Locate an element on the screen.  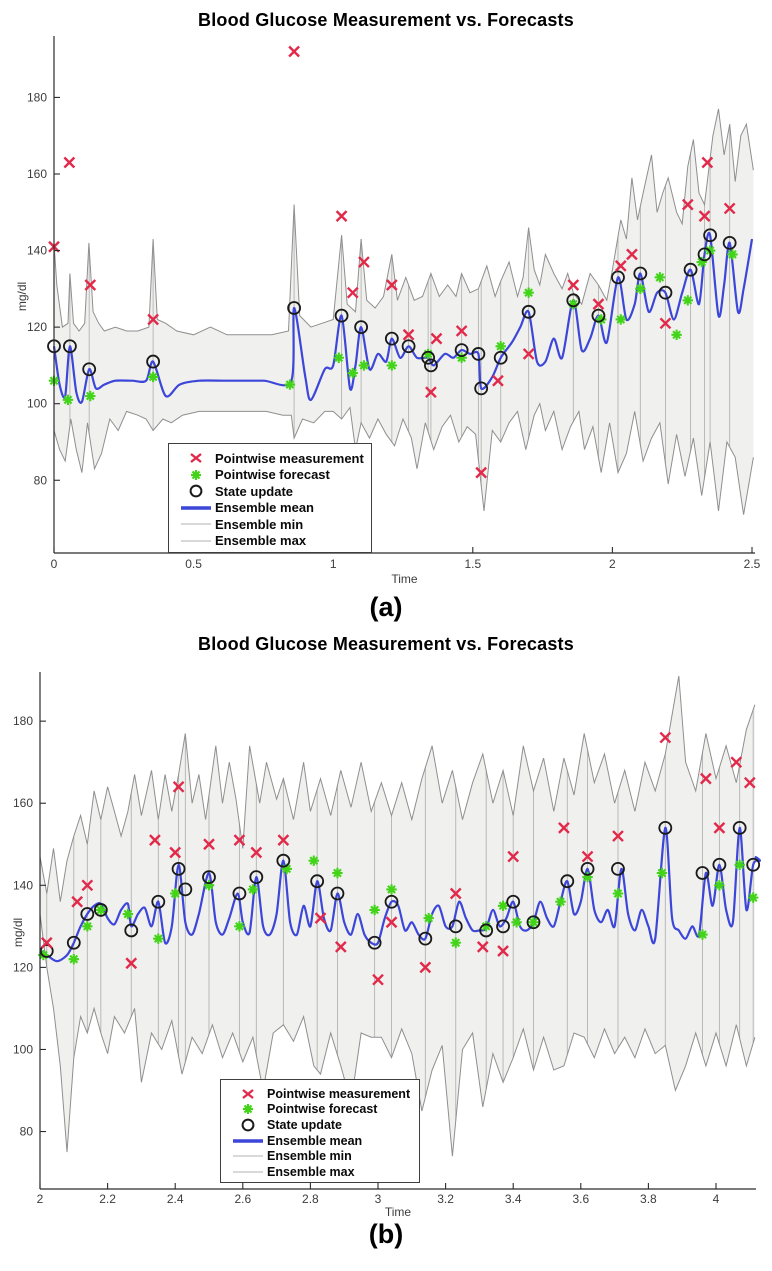
figure-caption-a: (a) is located at coordinates (386, 607).